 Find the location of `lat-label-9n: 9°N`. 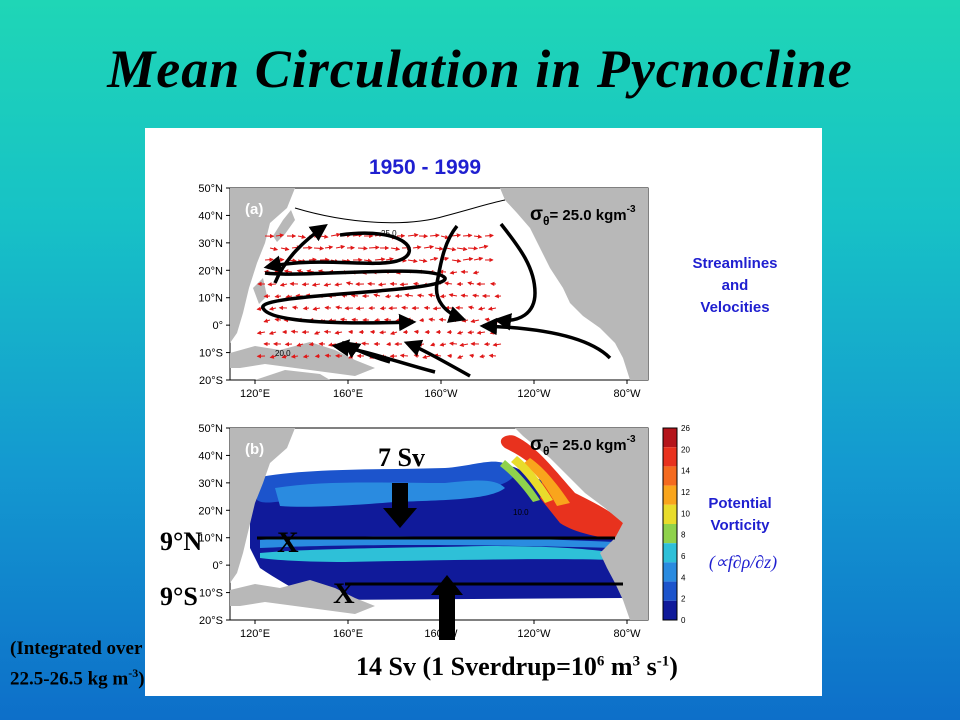

lat-label-9n: 9°N is located at coordinates (181, 541).